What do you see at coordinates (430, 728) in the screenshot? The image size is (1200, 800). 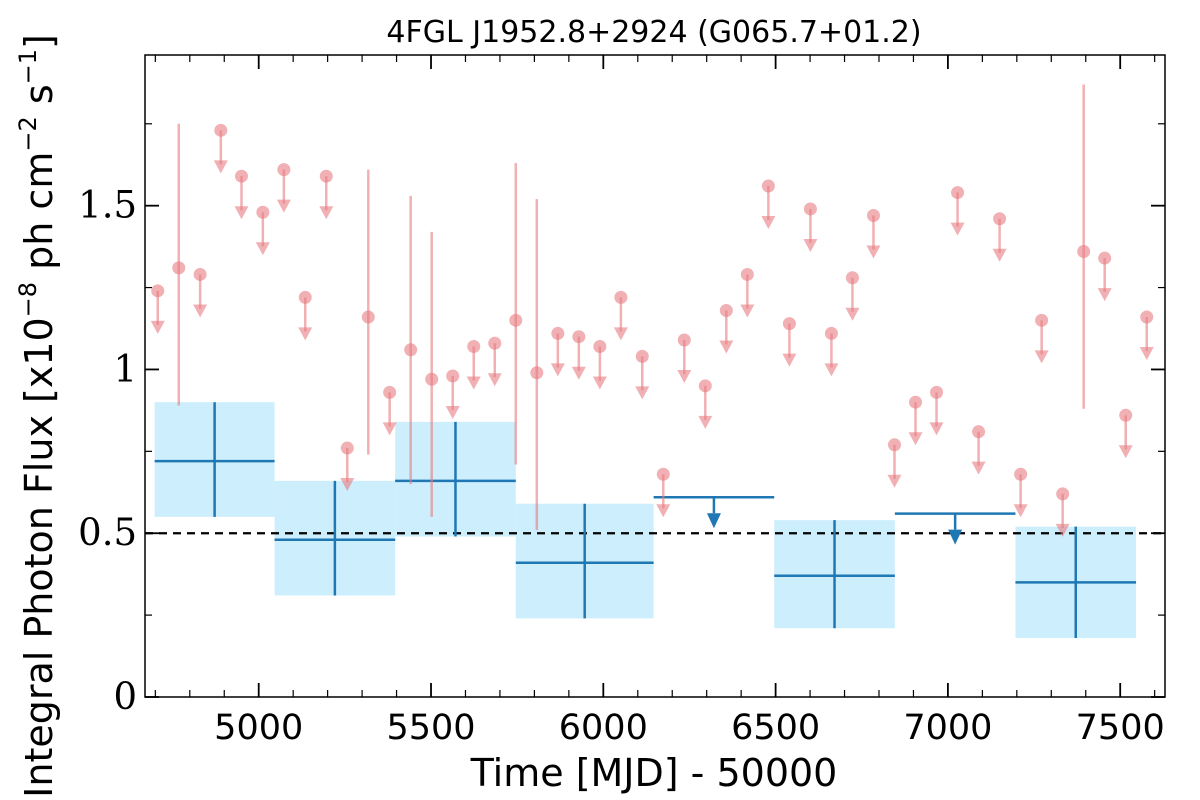 I see `x-tick-label: 5500` at bounding box center [430, 728].